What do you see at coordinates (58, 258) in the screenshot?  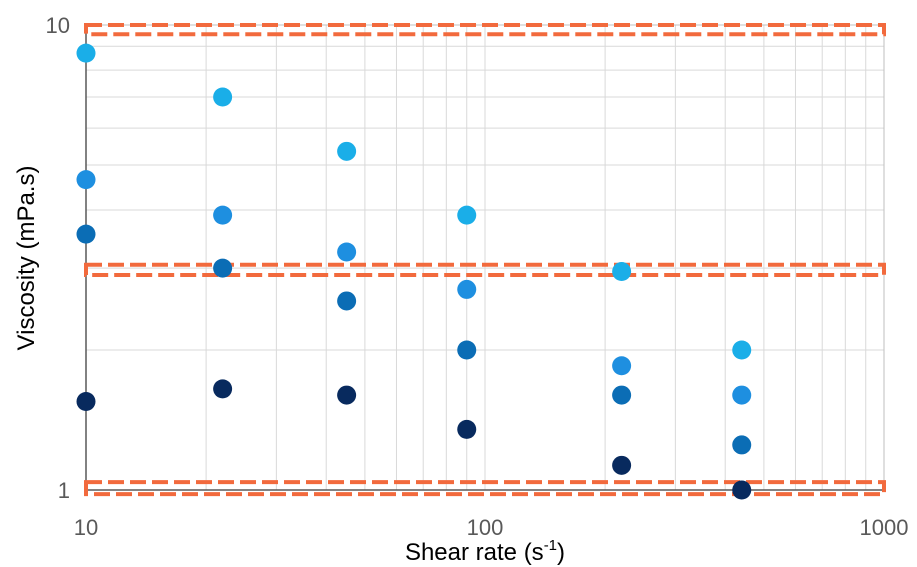 I see `y-tick-labels: 10 1` at bounding box center [58, 258].